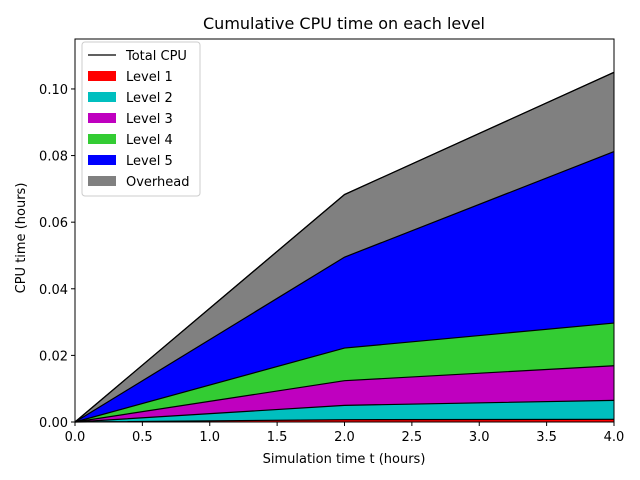 The width and height of the screenshot is (640, 480). Describe the element at coordinates (156, 56) in the screenshot. I see `legend-label-total-cpu: Total CPU` at that location.